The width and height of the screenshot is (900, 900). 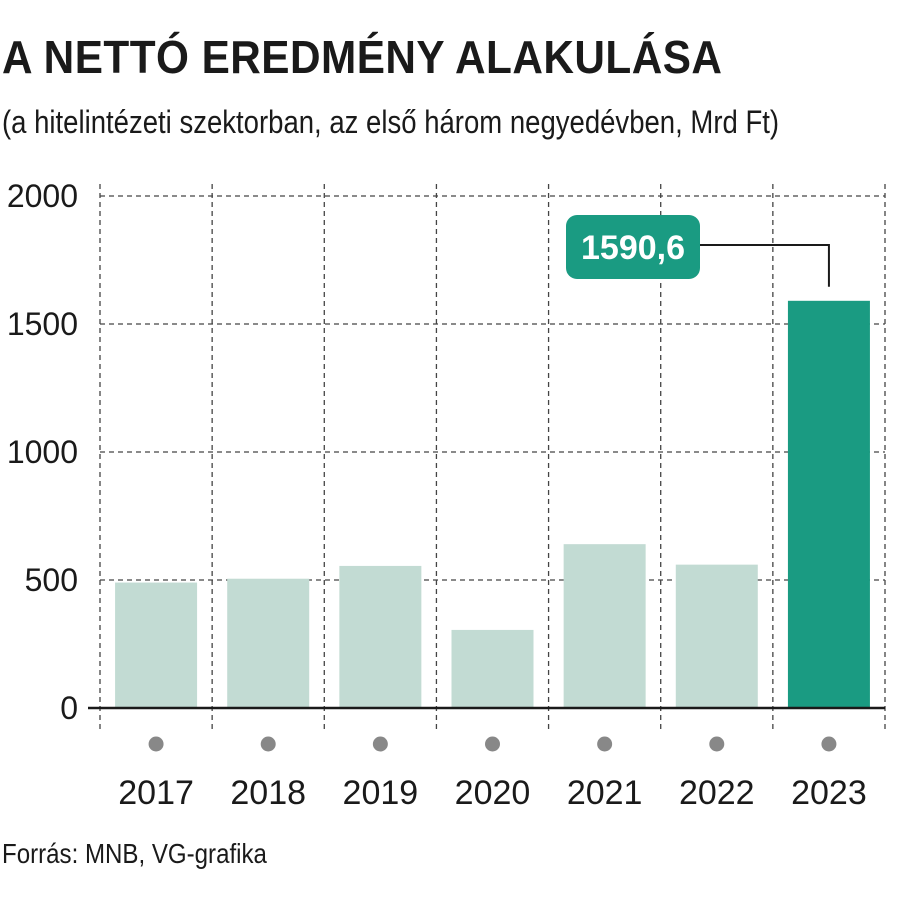 What do you see at coordinates (134, 853) in the screenshot?
I see `source-note: Forrás: MNB, VG-grafika` at bounding box center [134, 853].